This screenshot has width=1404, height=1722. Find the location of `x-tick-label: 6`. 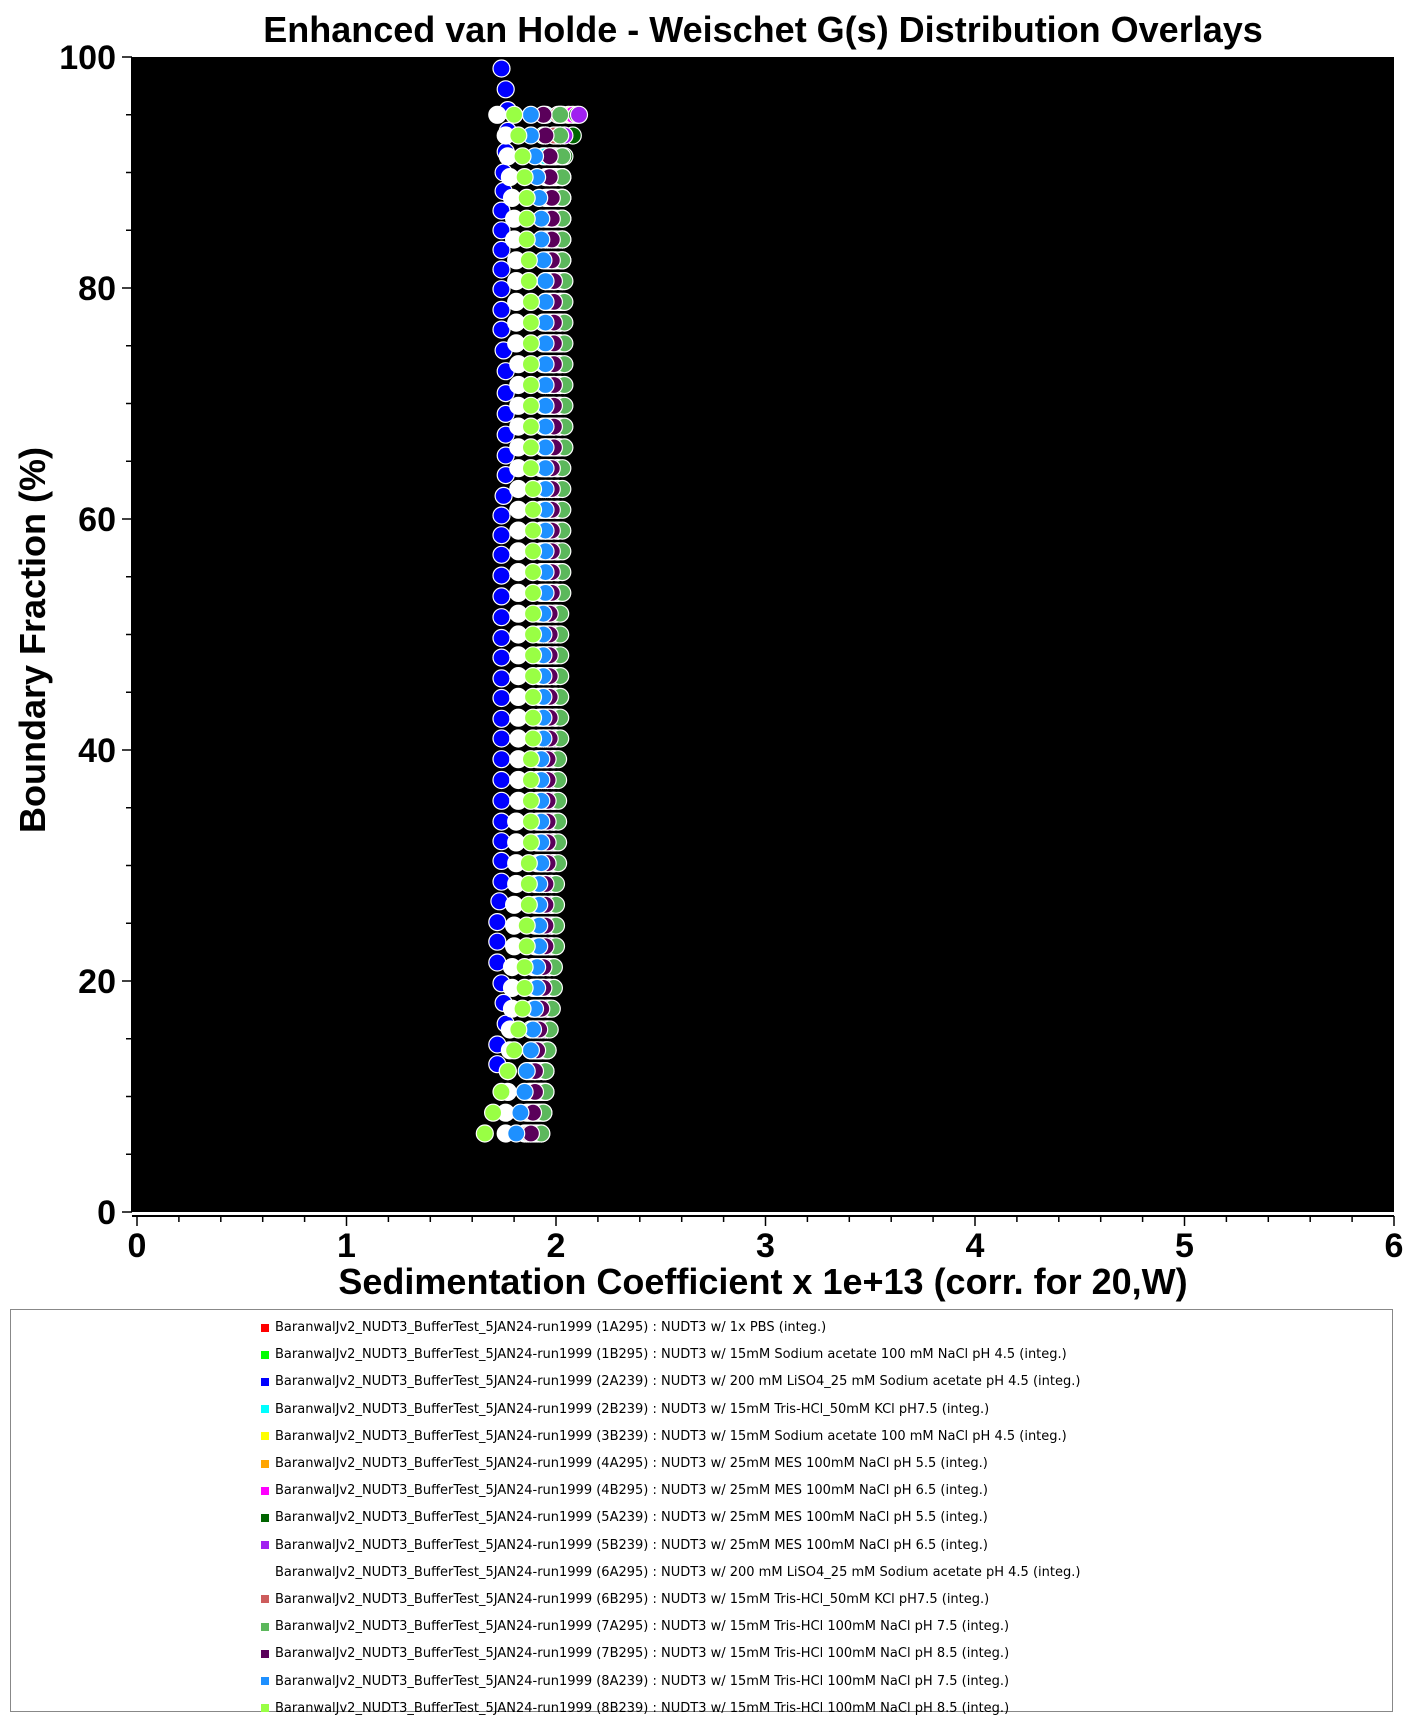

x-tick-label: 6 is located at coordinates (1394, 1246).